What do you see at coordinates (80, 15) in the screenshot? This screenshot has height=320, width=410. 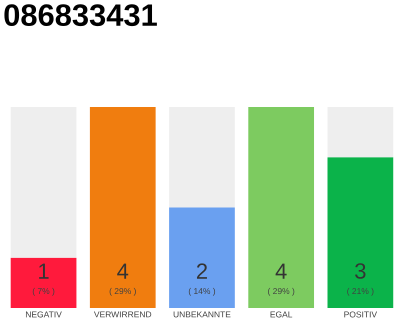 I see `chart-title: 086833431` at bounding box center [80, 15].